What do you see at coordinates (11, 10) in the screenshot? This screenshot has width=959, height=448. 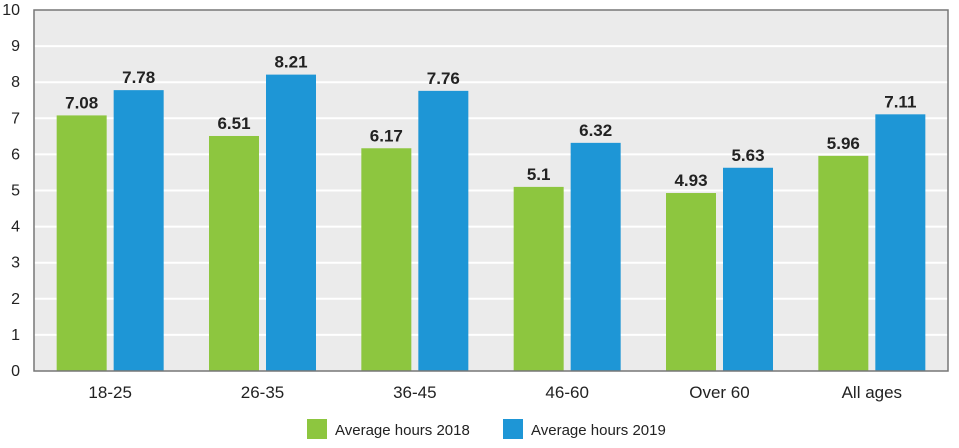 I see `y-tick-label: 10` at bounding box center [11, 10].